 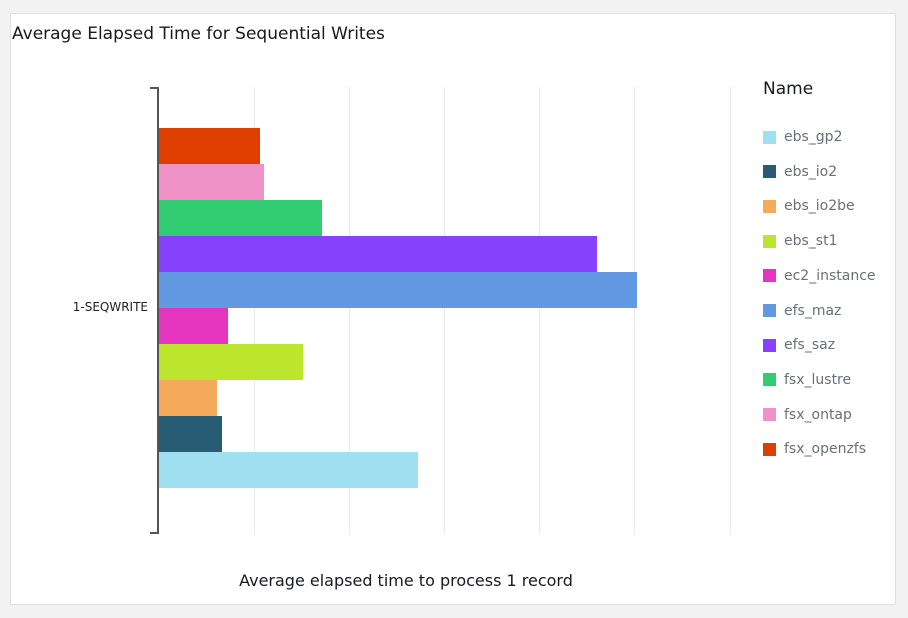 What do you see at coordinates (406, 580) in the screenshot?
I see `x-axis-title: Average elapsed time to process 1 record` at bounding box center [406, 580].